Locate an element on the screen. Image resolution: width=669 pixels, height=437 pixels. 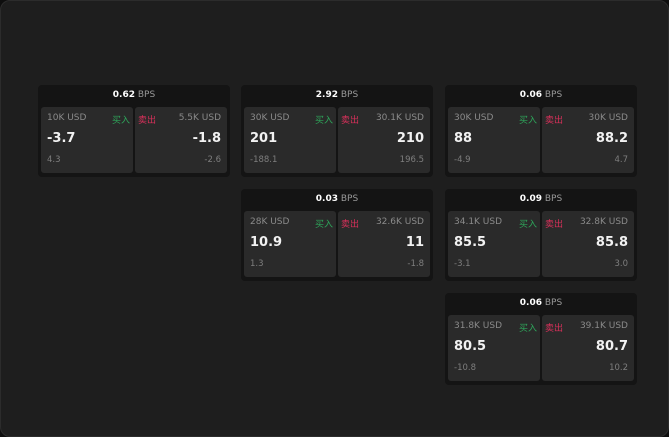
sell-quote: 卖出 32.8K USD 85.8 3.0 is located at coordinates (588, 244).